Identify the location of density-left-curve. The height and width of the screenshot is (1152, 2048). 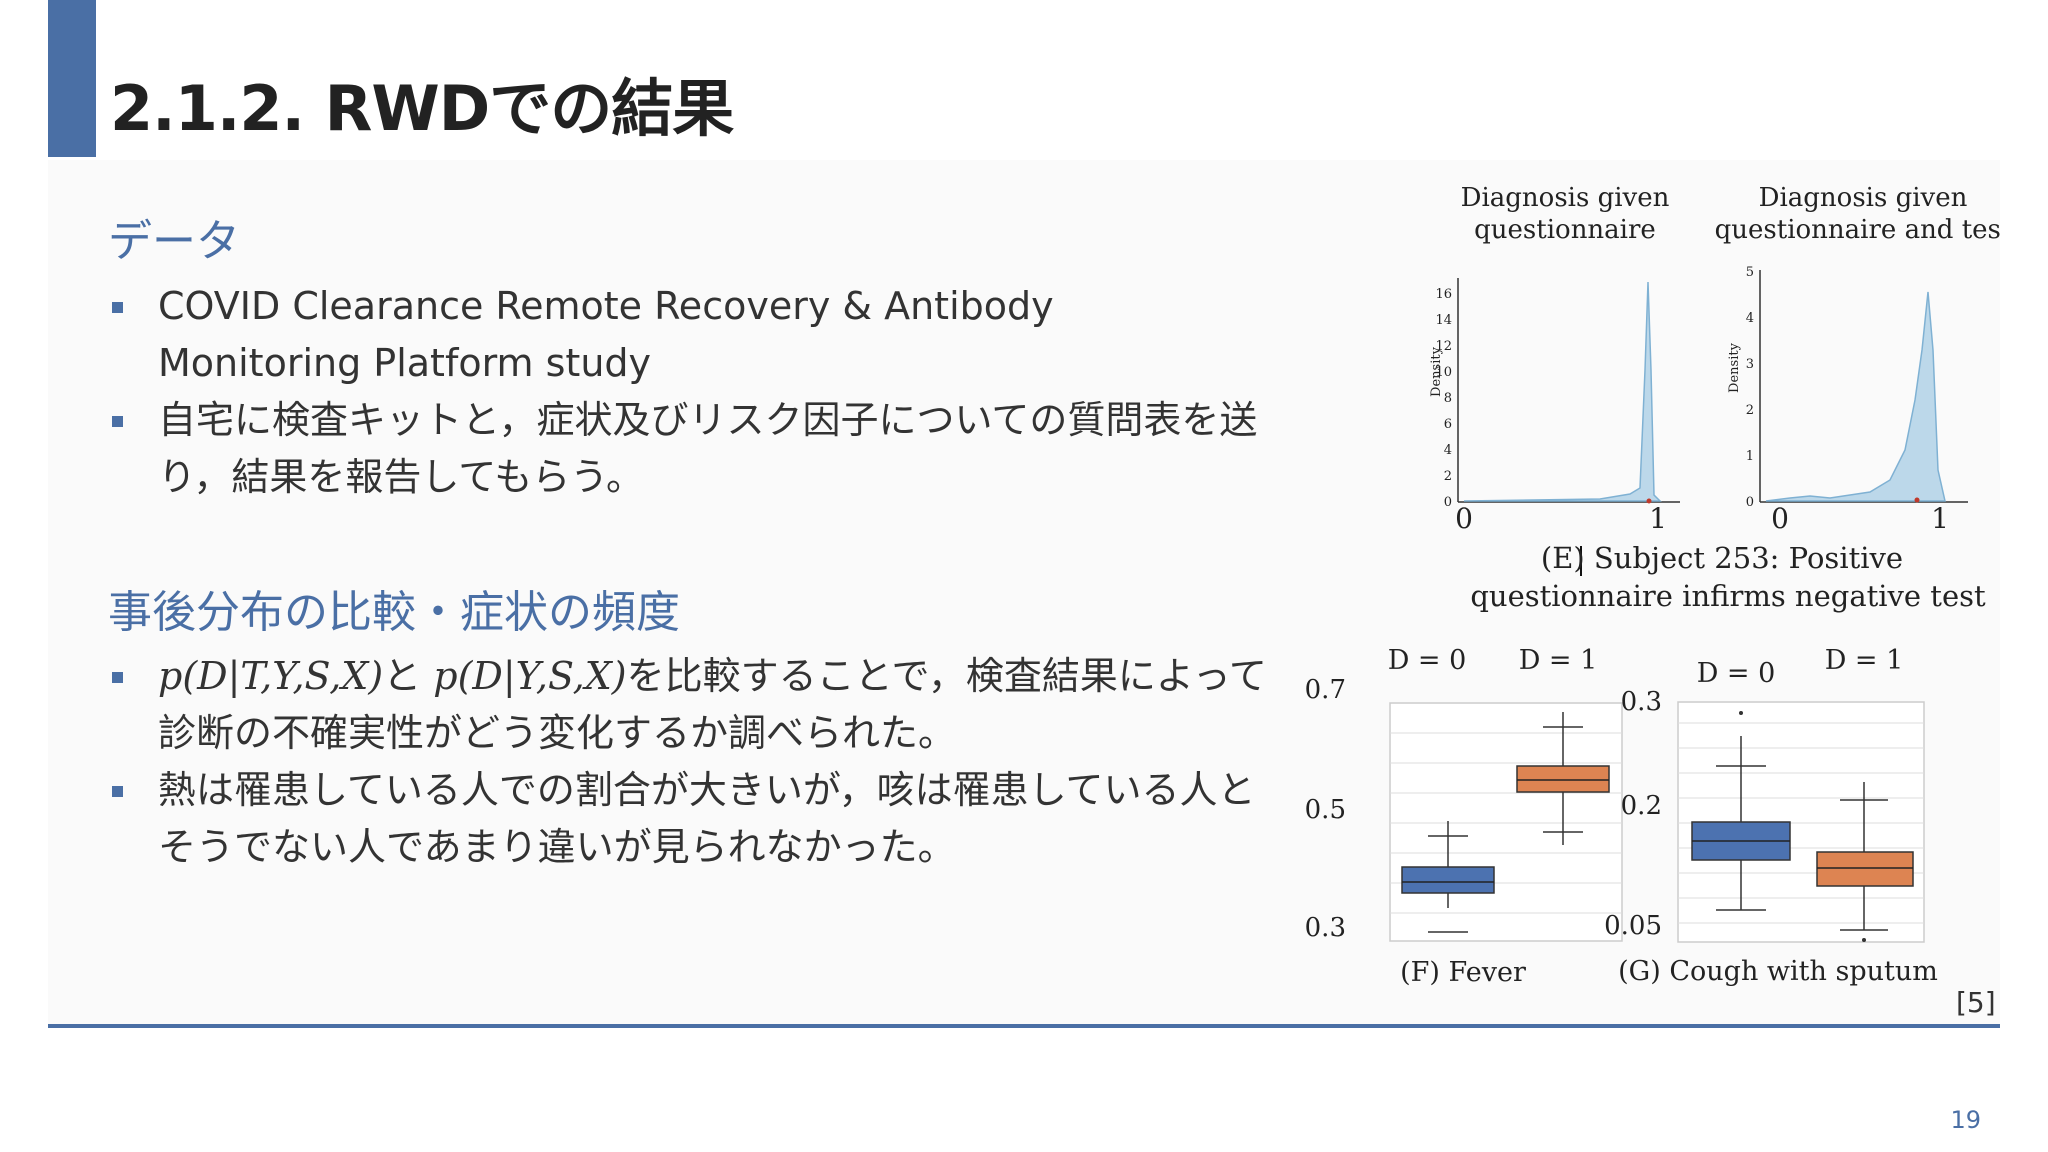
(1562, 391).